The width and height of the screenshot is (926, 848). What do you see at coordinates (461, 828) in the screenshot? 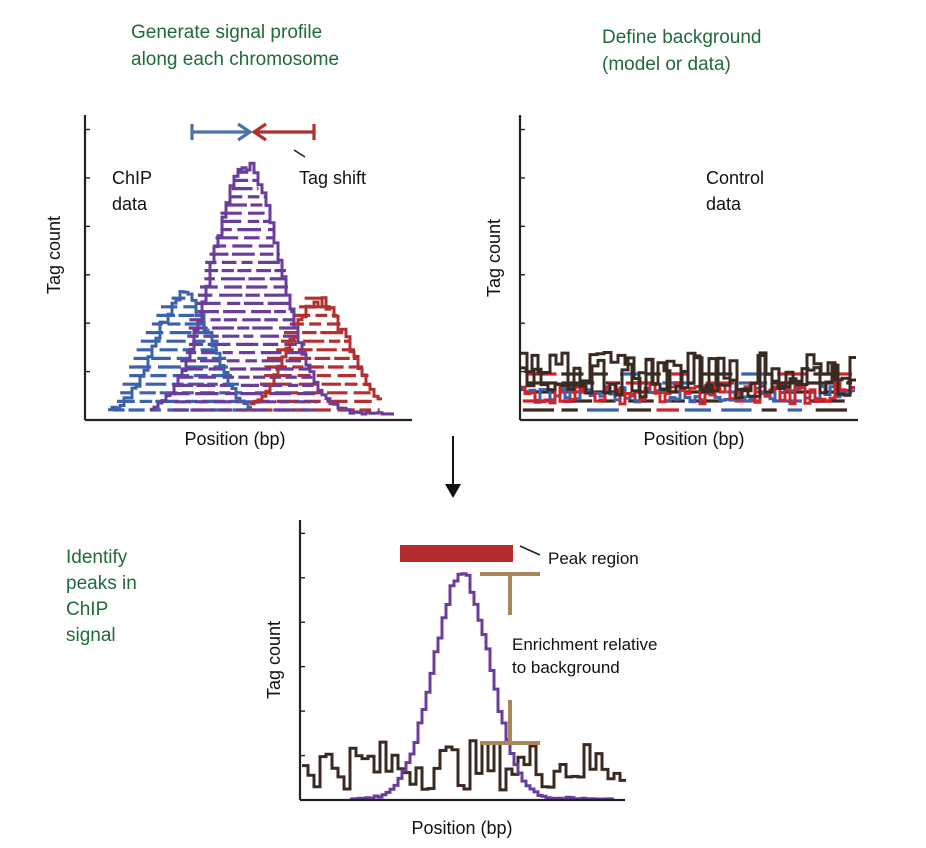
I see `peaks-x-axis-title: Position (bp)` at bounding box center [461, 828].